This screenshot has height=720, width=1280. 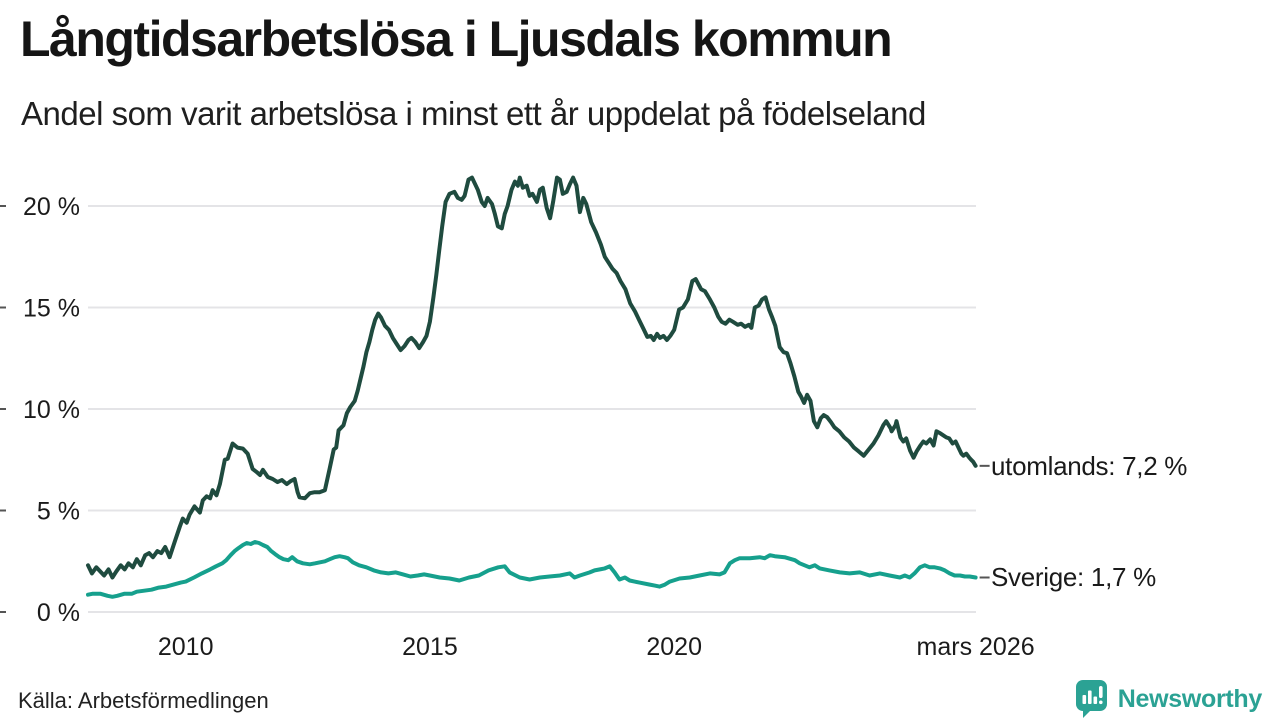 I want to click on series-end-label-utomlands: utomlands: 7,2 %, so click(x=1089, y=466).